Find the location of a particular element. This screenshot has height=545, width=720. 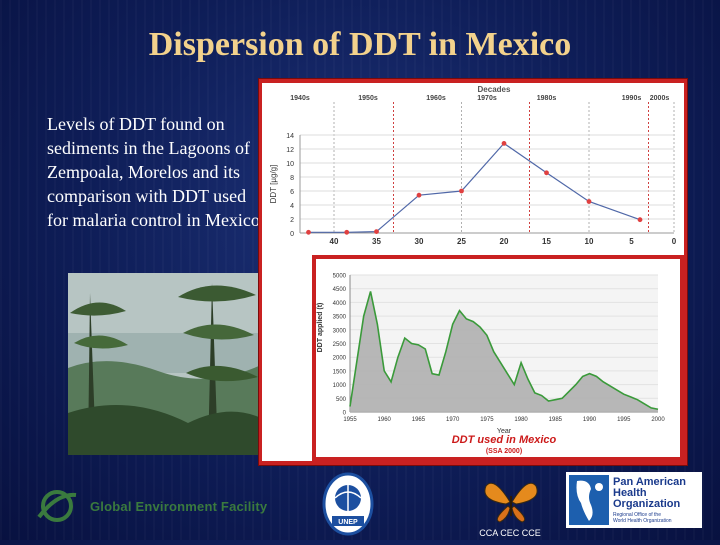

x-tick-label: 25 is located at coordinates (461, 241).